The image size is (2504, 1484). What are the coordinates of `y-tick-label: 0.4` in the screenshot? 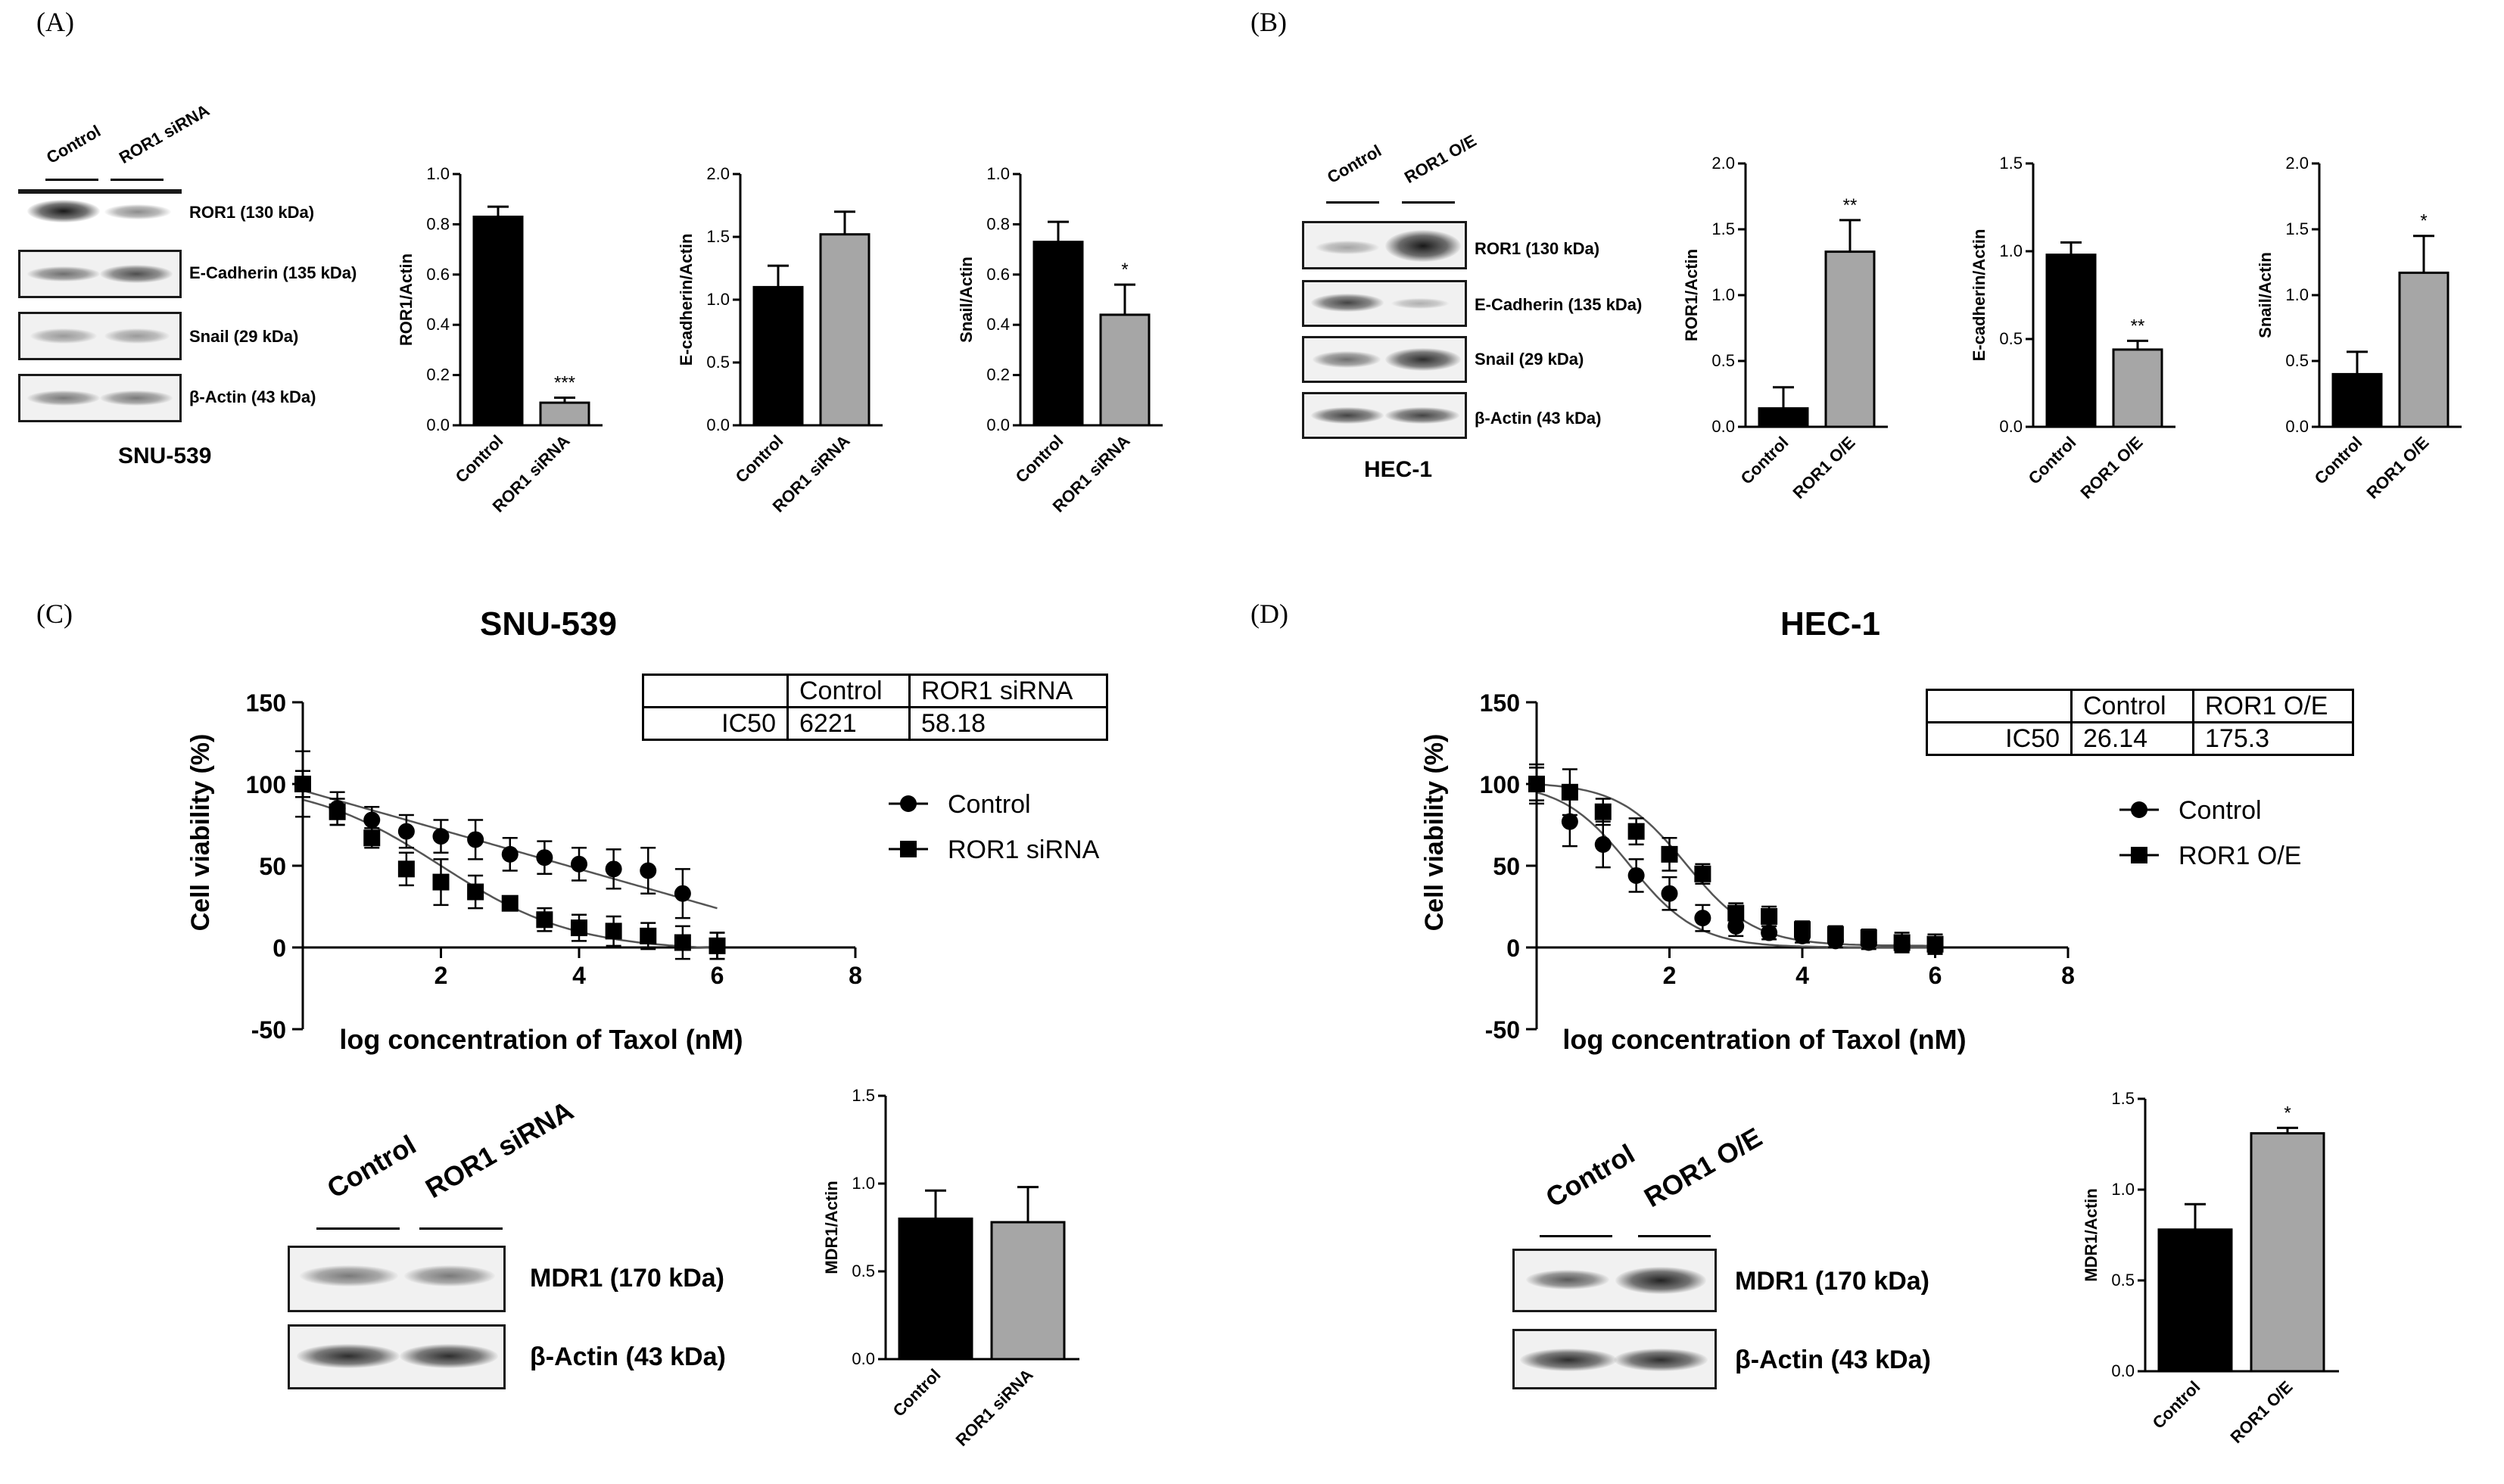 It's located at (998, 325).